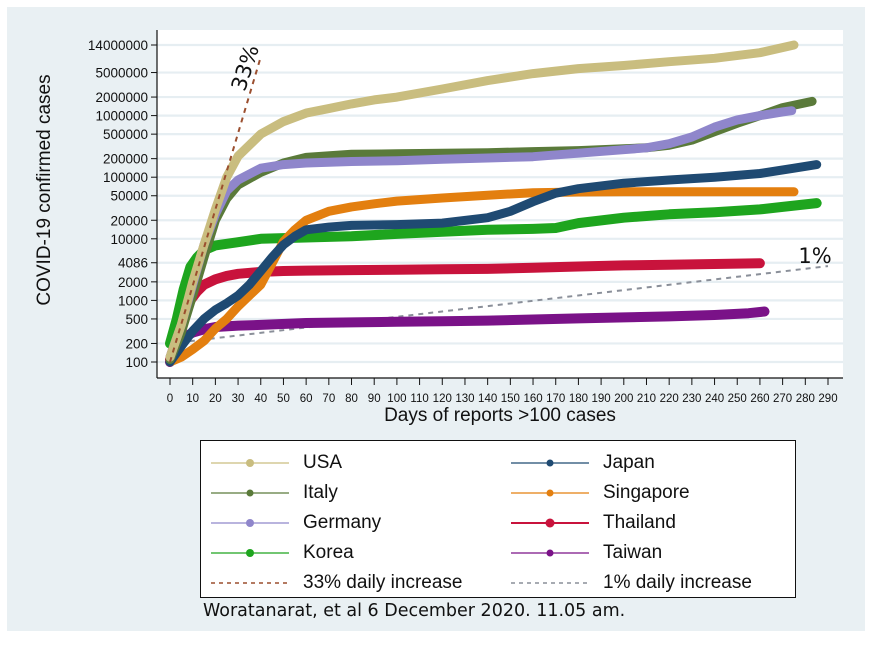 The height and width of the screenshot is (645, 872). What do you see at coordinates (442, 399) in the screenshot?
I see `x-tick-label: 120` at bounding box center [442, 399].